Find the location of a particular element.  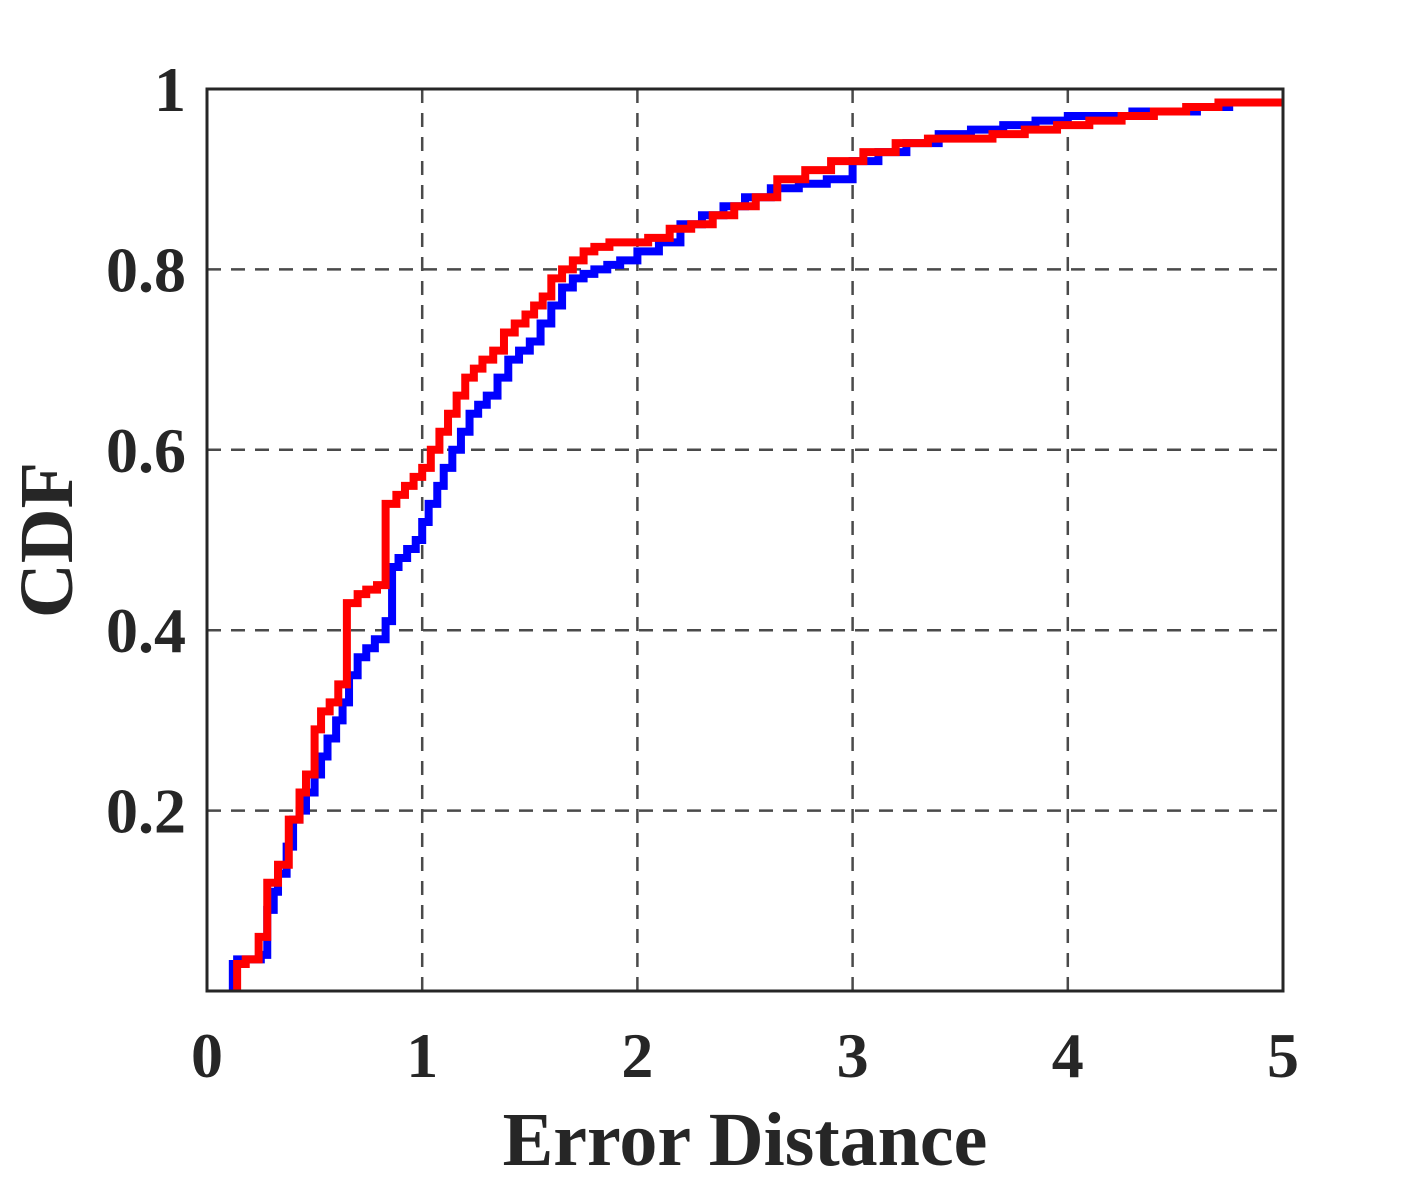

y-tick-label: 0.6 is located at coordinates (146, 450).